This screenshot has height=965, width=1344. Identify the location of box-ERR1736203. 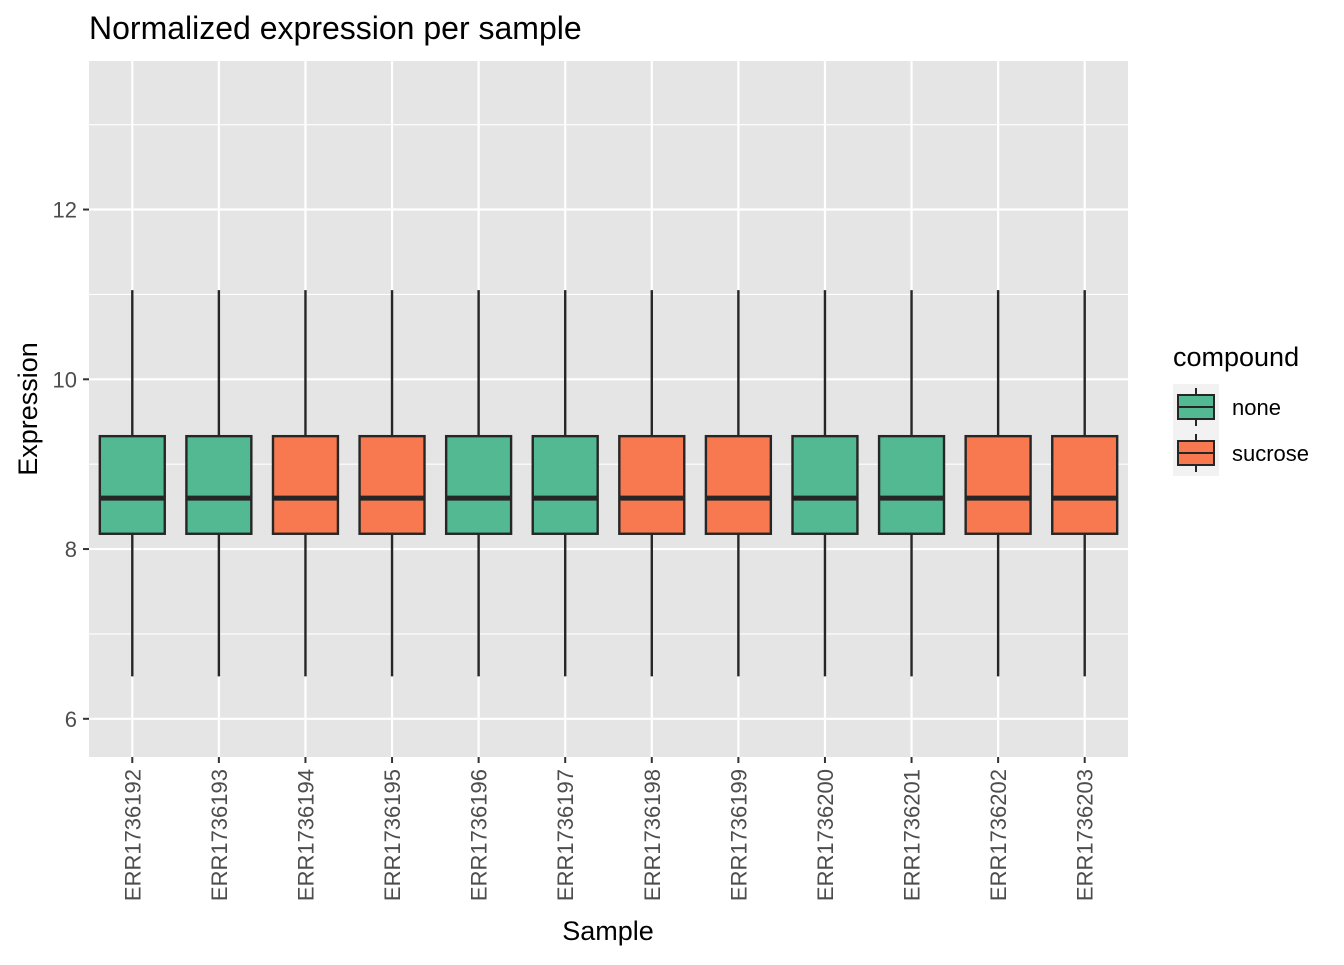
(1085, 483).